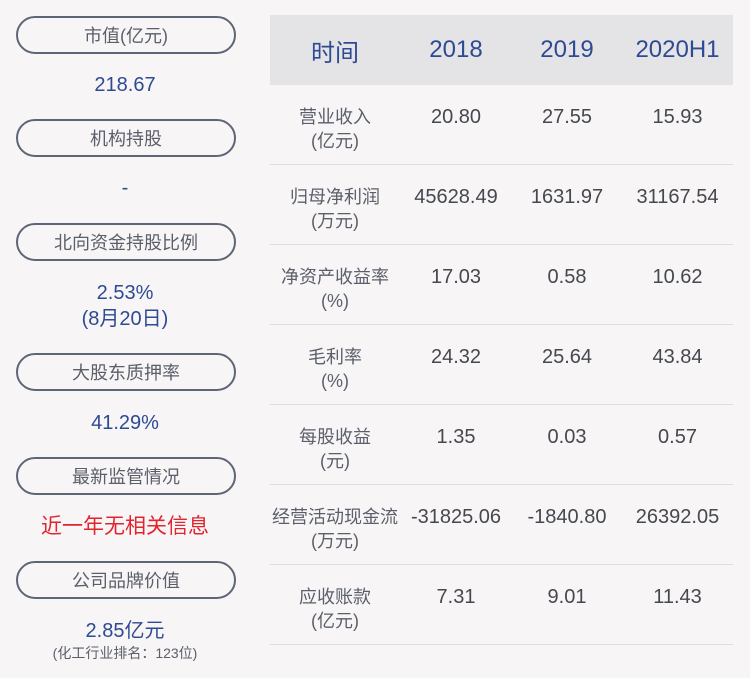  Describe the element at coordinates (126, 580) in the screenshot. I see `brand-value-label: 公司品牌价值` at that location.